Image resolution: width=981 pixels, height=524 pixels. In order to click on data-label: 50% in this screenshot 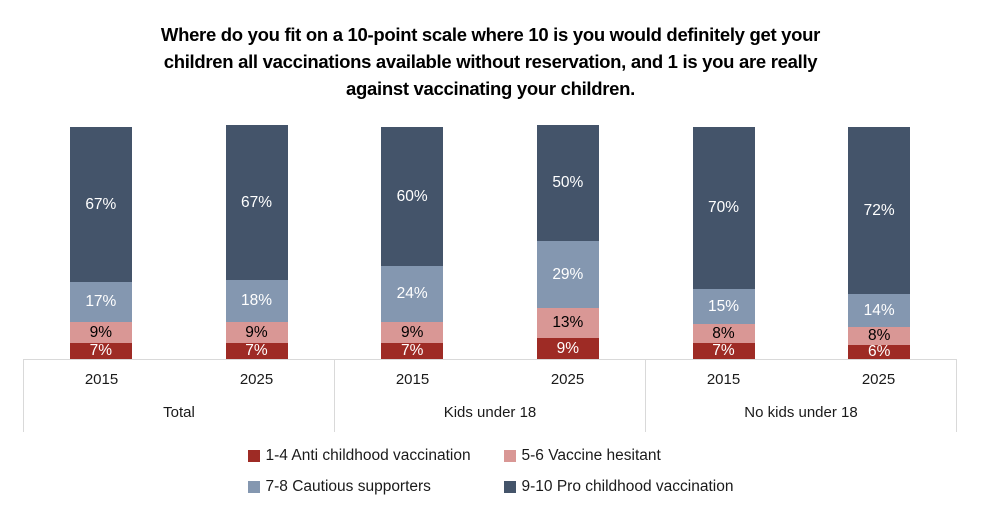, I will do `click(568, 182)`.